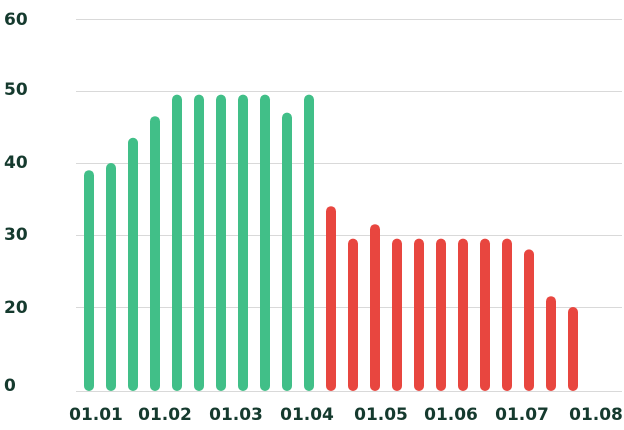  I want to click on y-tick-label: 0, so click(10, 386).